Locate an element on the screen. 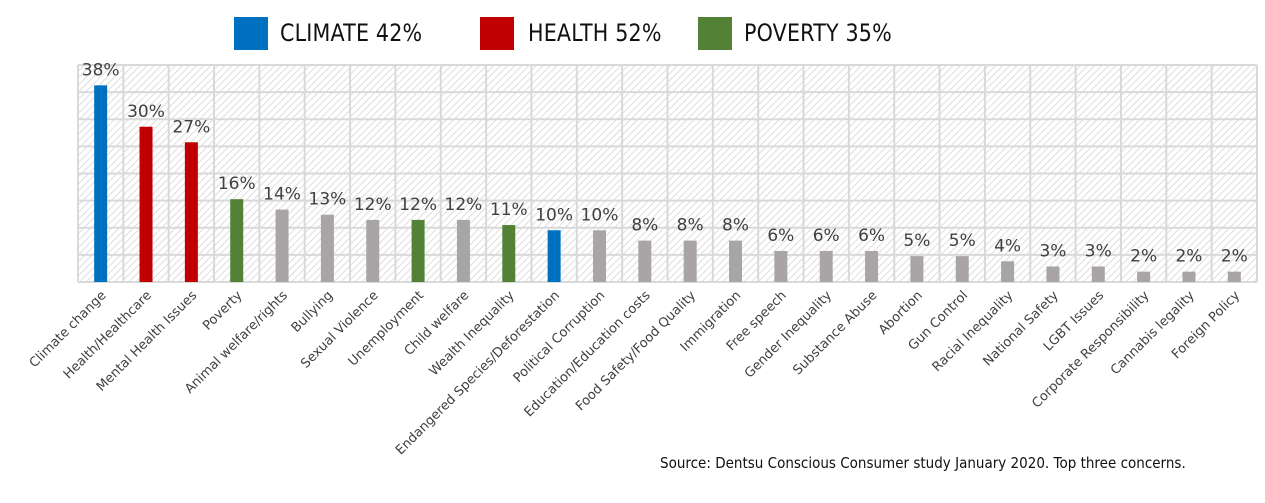 Image resolution: width=1265 pixels, height=503 pixels. data-label: 27% is located at coordinates (191, 127).